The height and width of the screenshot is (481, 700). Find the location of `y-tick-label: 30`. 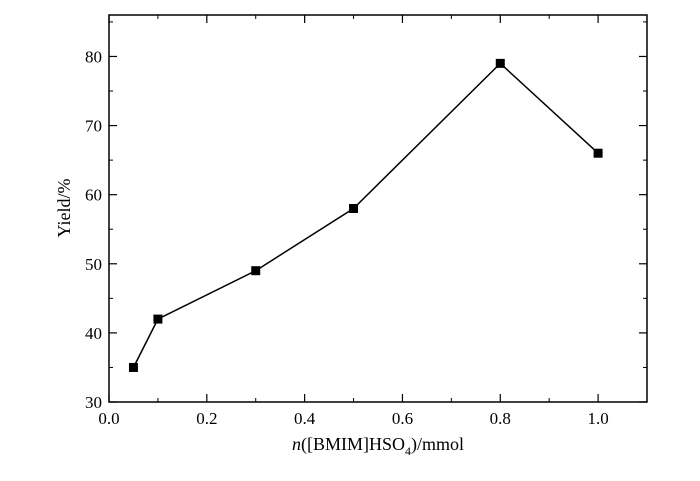

y-tick-label: 30 is located at coordinates (93, 402).